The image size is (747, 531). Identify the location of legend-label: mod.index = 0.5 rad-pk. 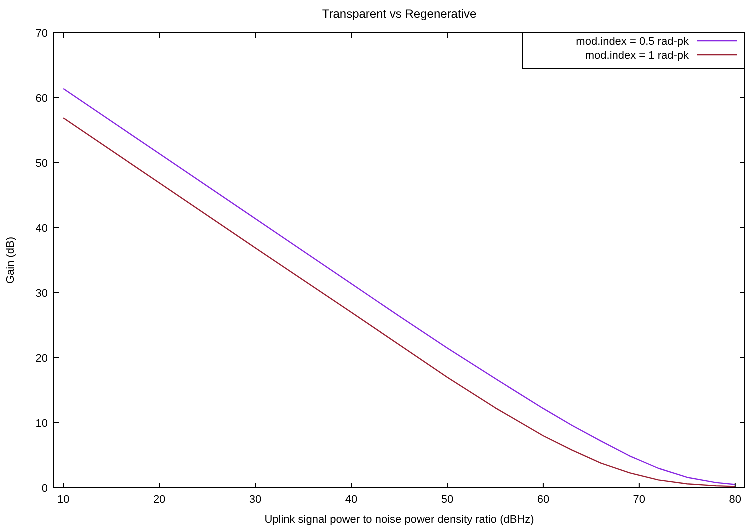
(633, 42).